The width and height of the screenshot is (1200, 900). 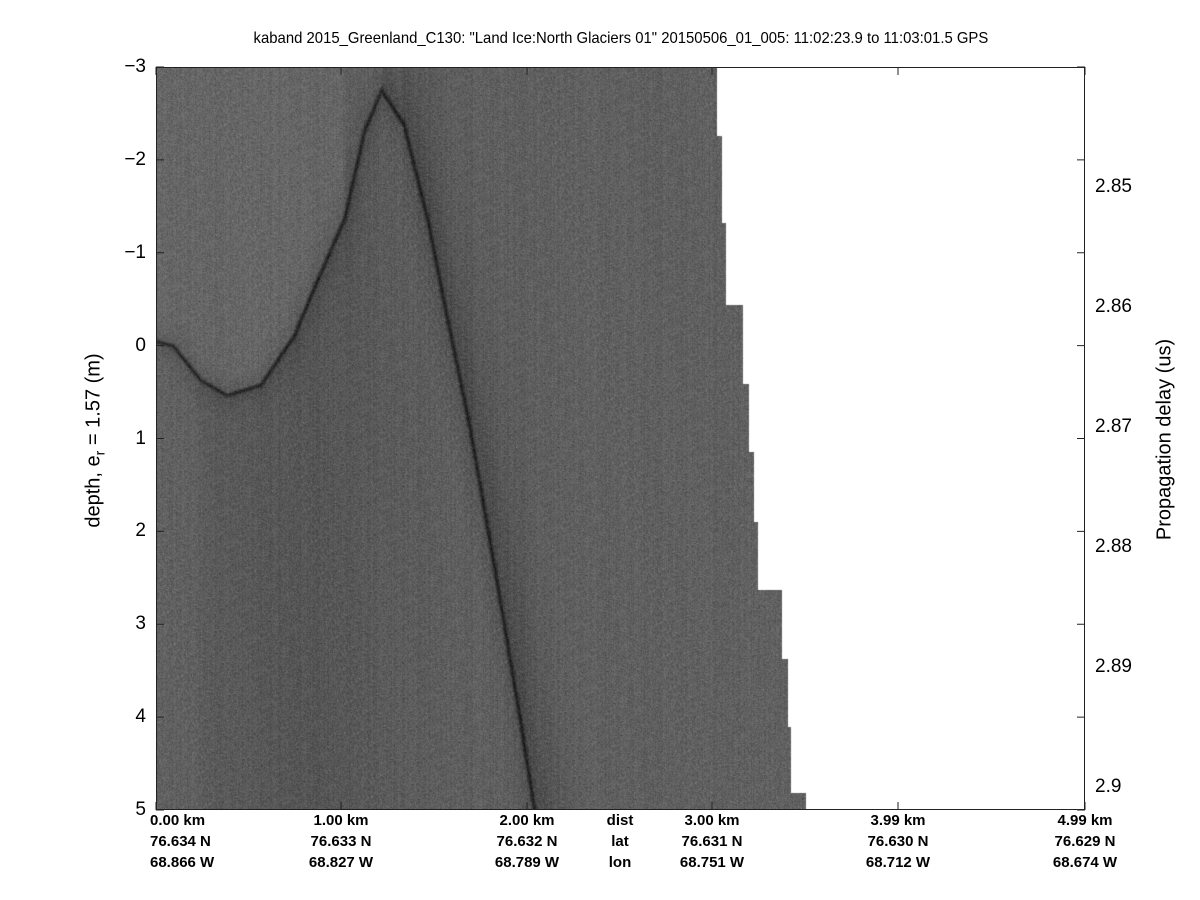 What do you see at coordinates (1113, 306) in the screenshot?
I see `y2-tick-label: 2.86` at bounding box center [1113, 306].